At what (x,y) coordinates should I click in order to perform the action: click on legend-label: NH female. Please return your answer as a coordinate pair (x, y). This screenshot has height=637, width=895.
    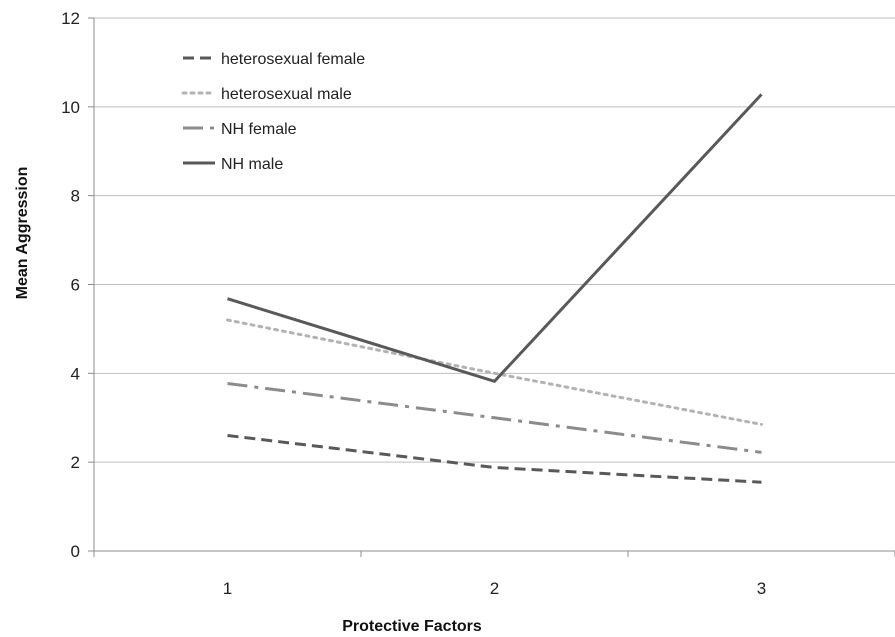
    Looking at the image, I should click on (259, 129).